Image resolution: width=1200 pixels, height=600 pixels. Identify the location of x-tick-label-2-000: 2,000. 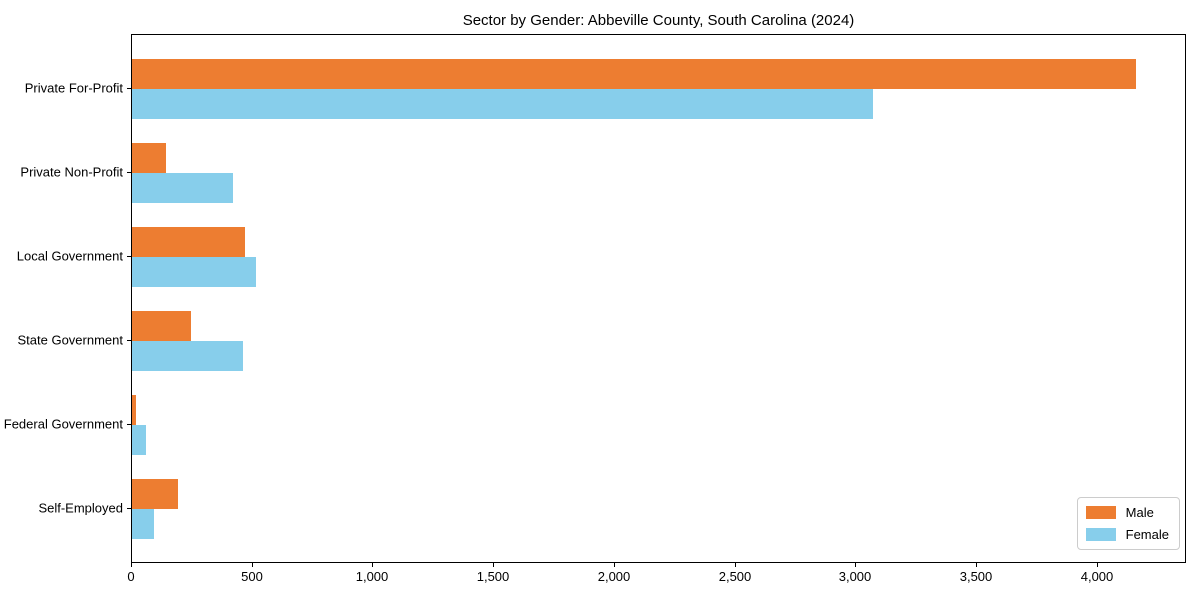
(614, 576).